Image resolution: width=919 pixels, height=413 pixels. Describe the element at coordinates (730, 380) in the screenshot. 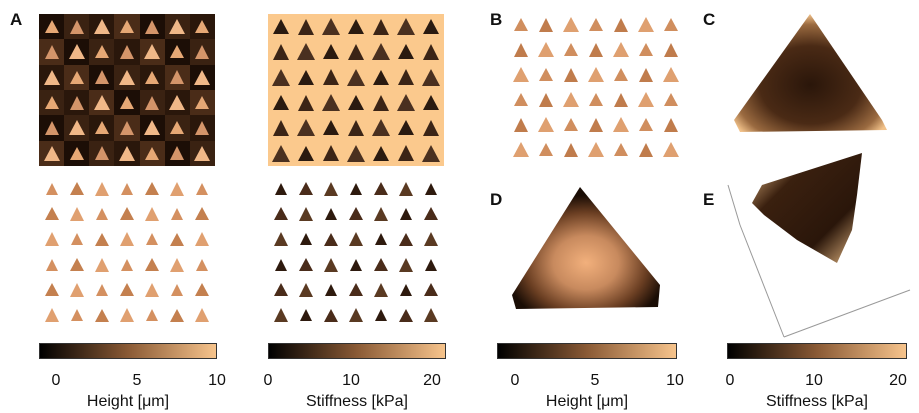

I see `colorbar-tick-label: 0` at that location.